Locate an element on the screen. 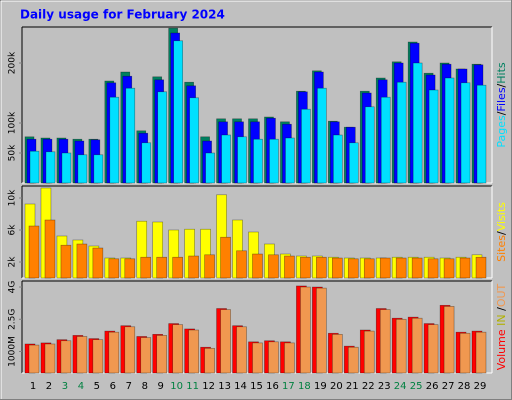 This screenshot has height=400, width=512. x-tick-label: 5 is located at coordinates (97, 386).